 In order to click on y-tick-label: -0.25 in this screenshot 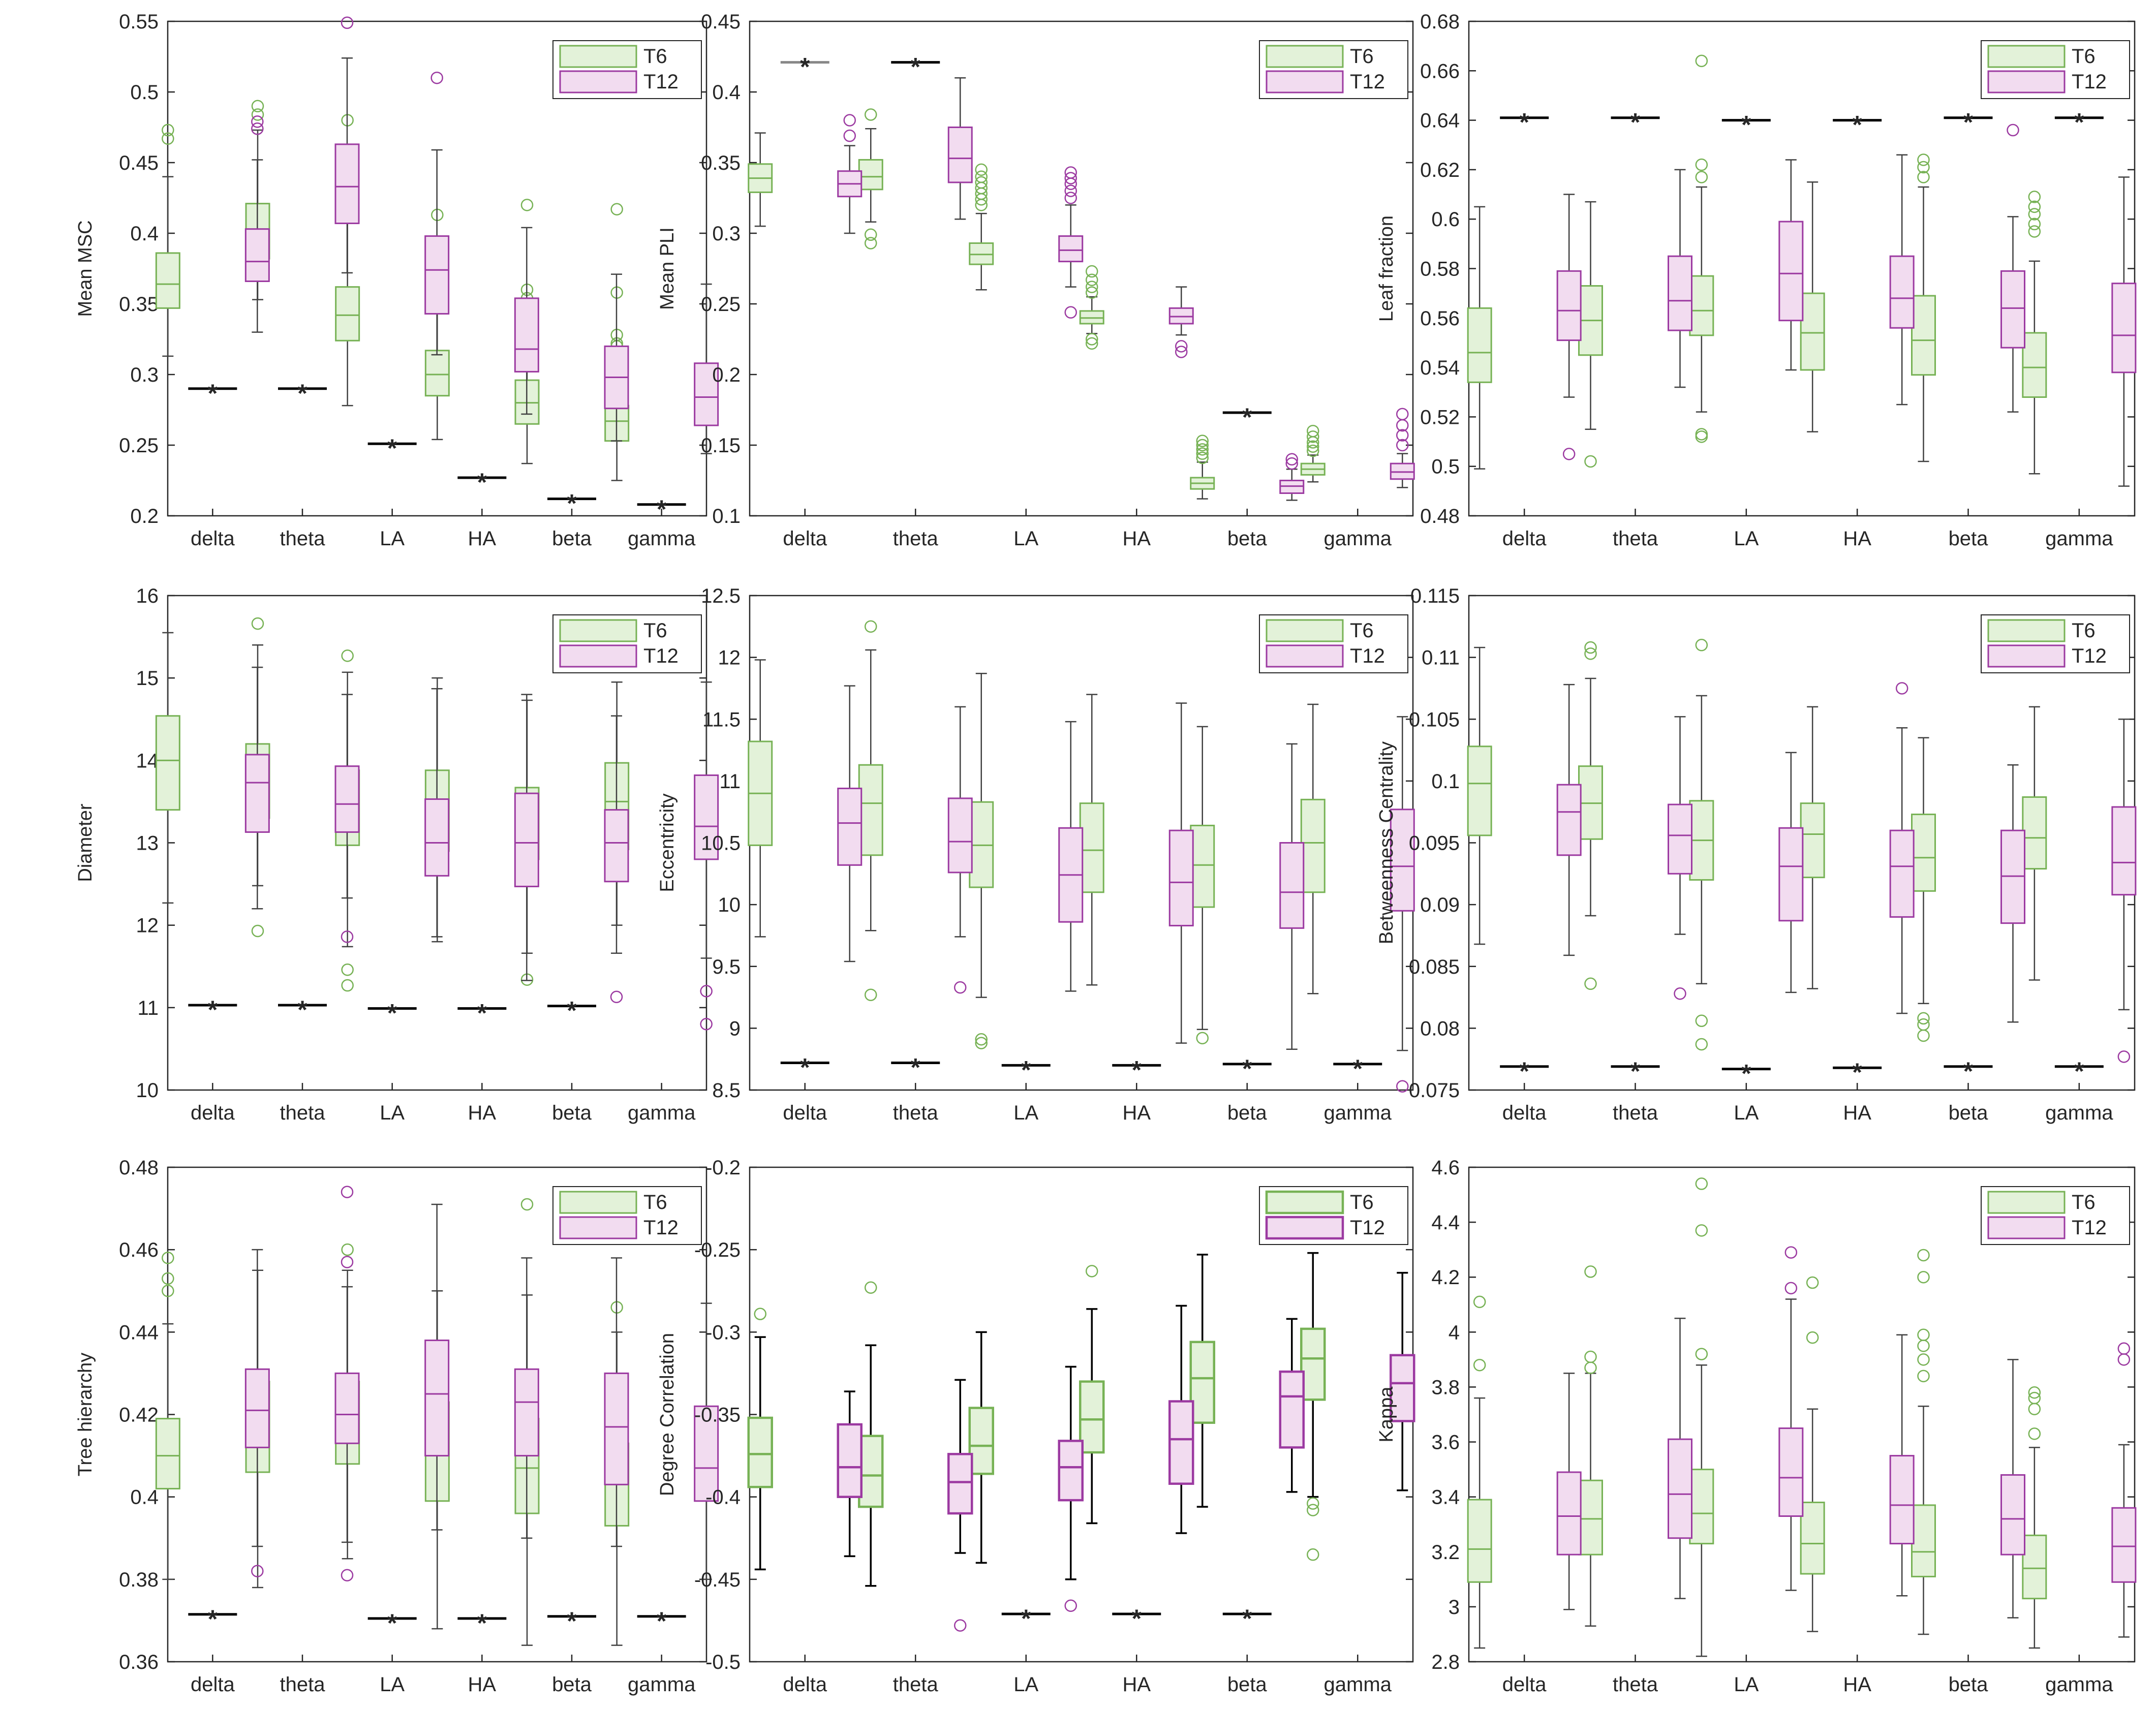, I will do `click(718, 1250)`.